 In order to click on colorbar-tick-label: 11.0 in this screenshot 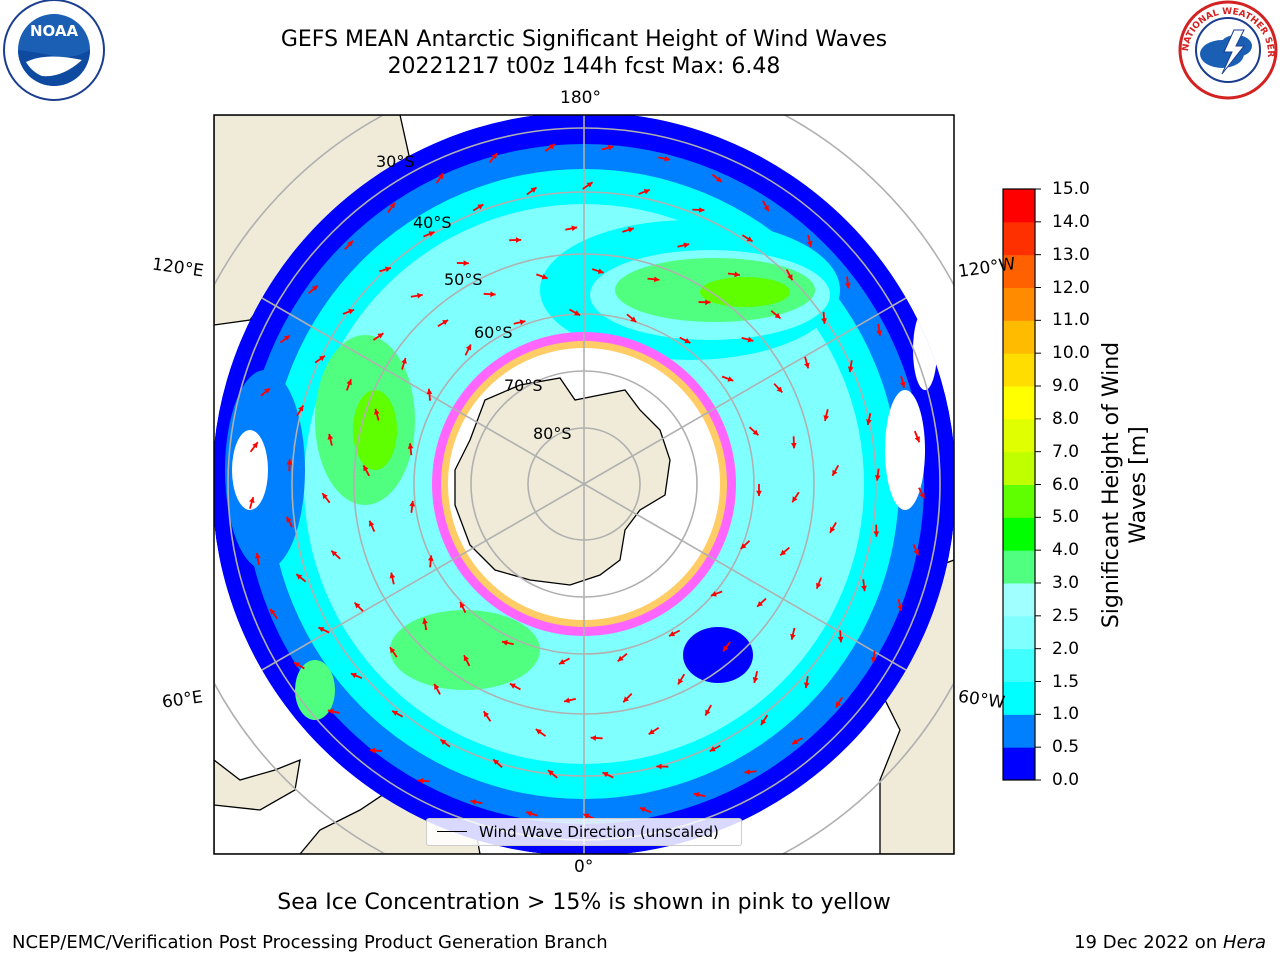, I will do `click(1071, 320)`.